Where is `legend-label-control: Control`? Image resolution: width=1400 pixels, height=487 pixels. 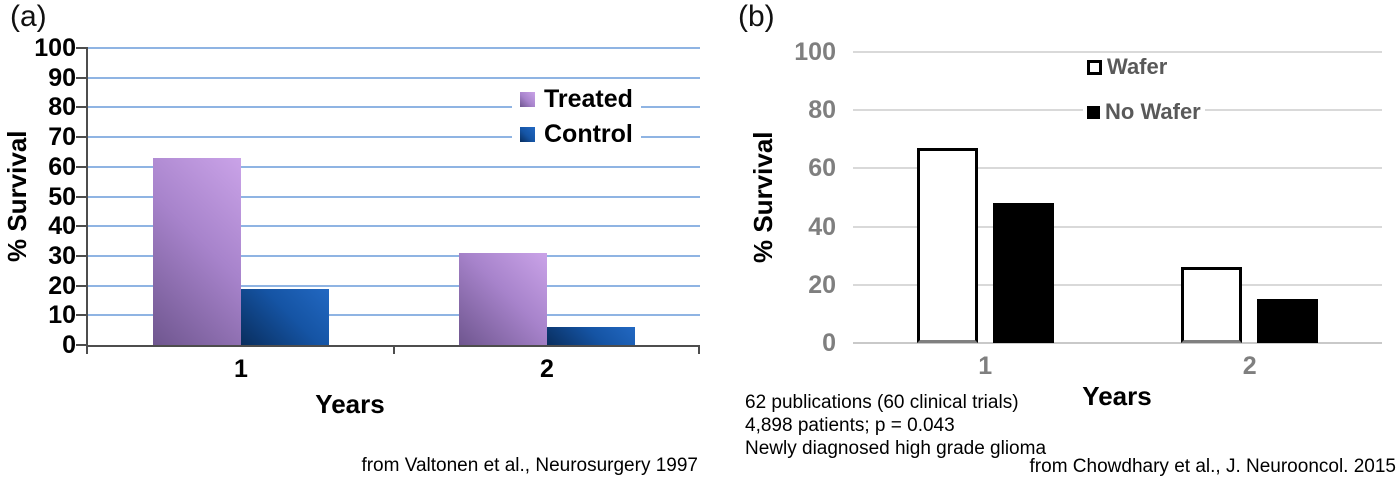 legend-label-control: Control is located at coordinates (588, 134).